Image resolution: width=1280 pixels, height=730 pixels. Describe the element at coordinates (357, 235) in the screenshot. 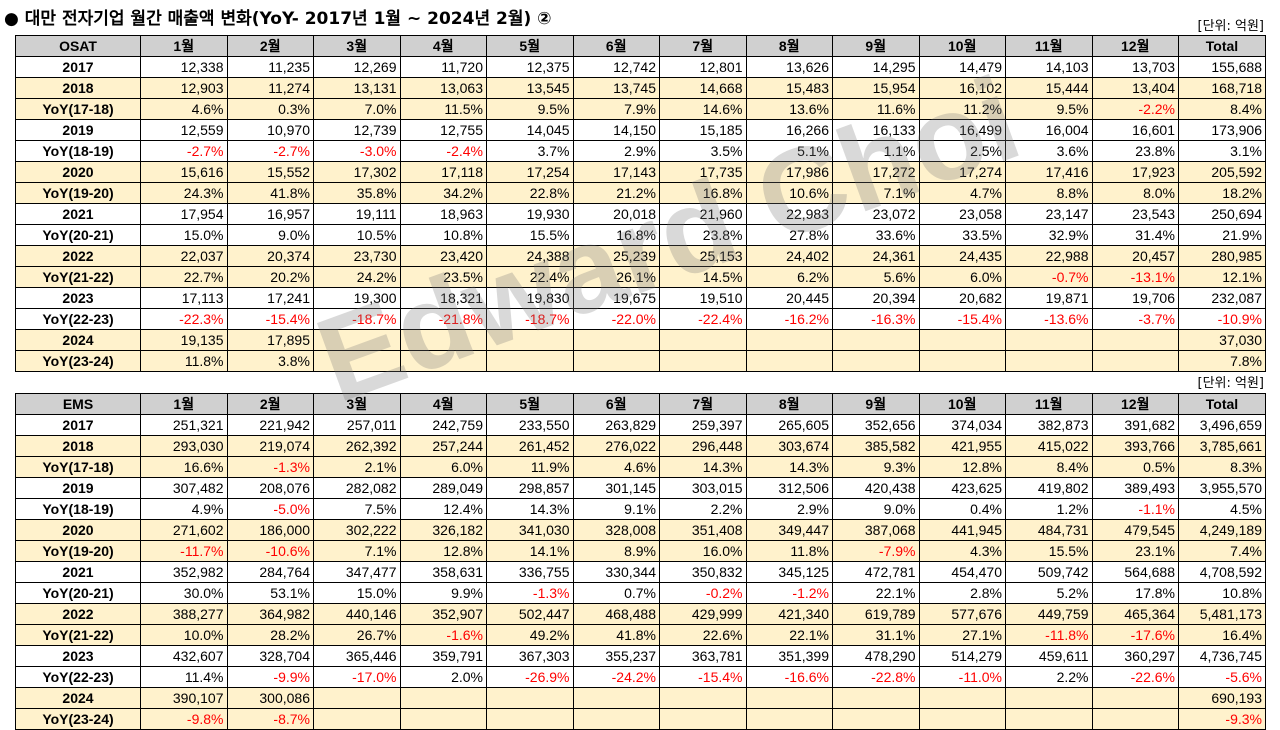

I see `table-cell: 10.5%` at that location.